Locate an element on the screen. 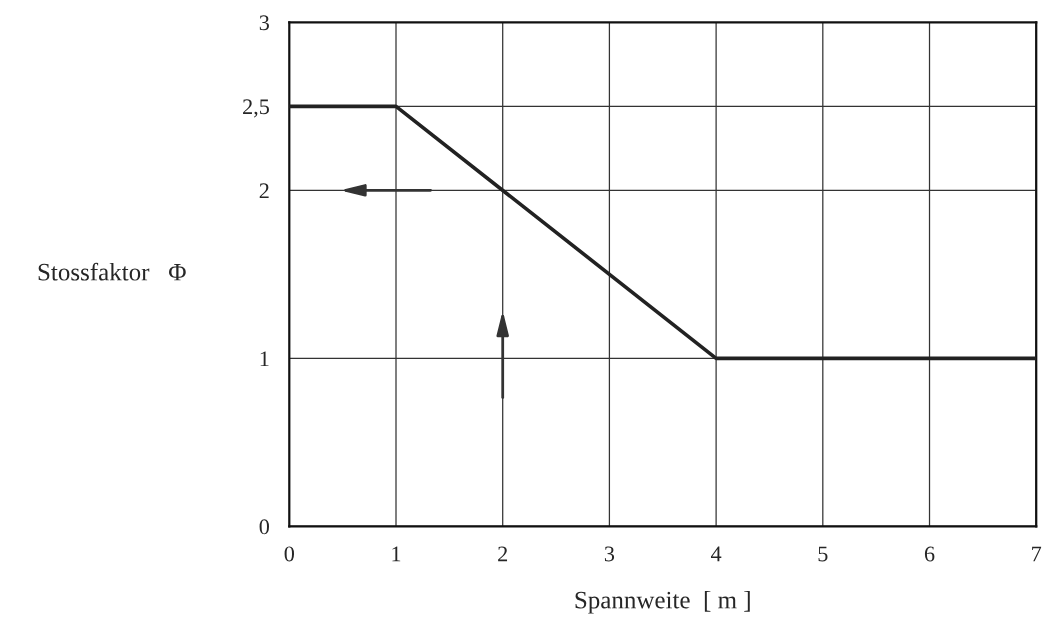 This screenshot has width=1052, height=638. x-tick-label: 6 is located at coordinates (929, 554).